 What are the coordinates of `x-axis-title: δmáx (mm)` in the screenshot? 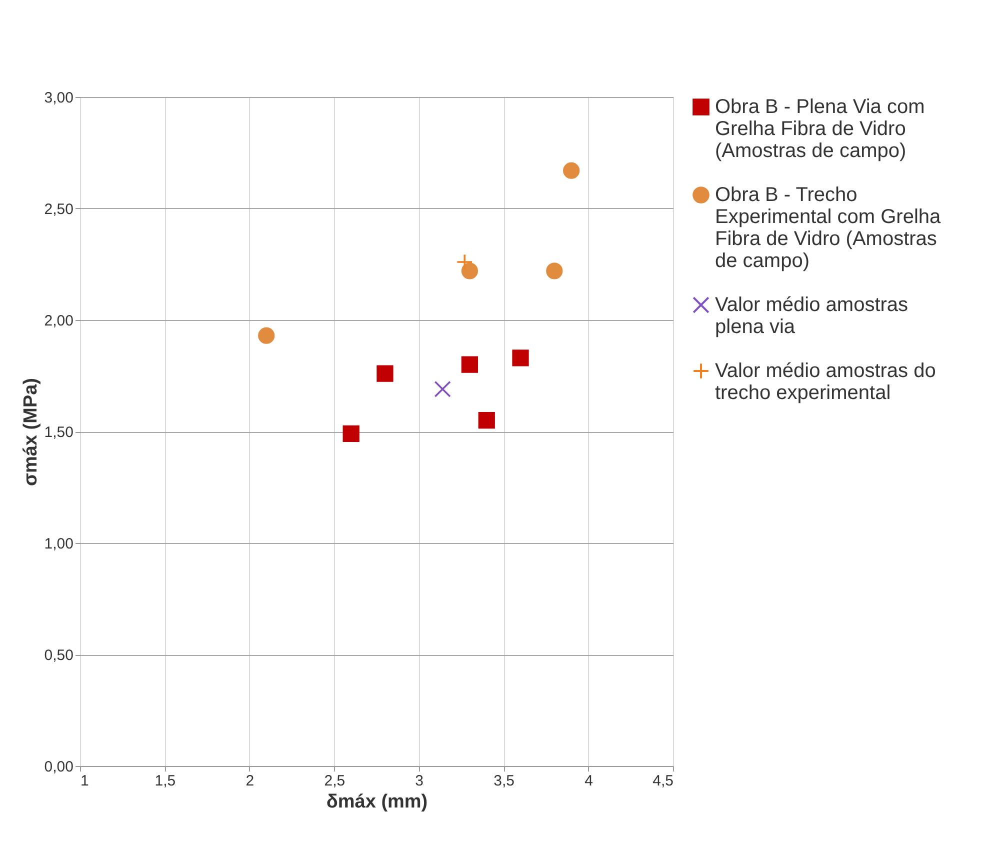 It's located at (377, 802).